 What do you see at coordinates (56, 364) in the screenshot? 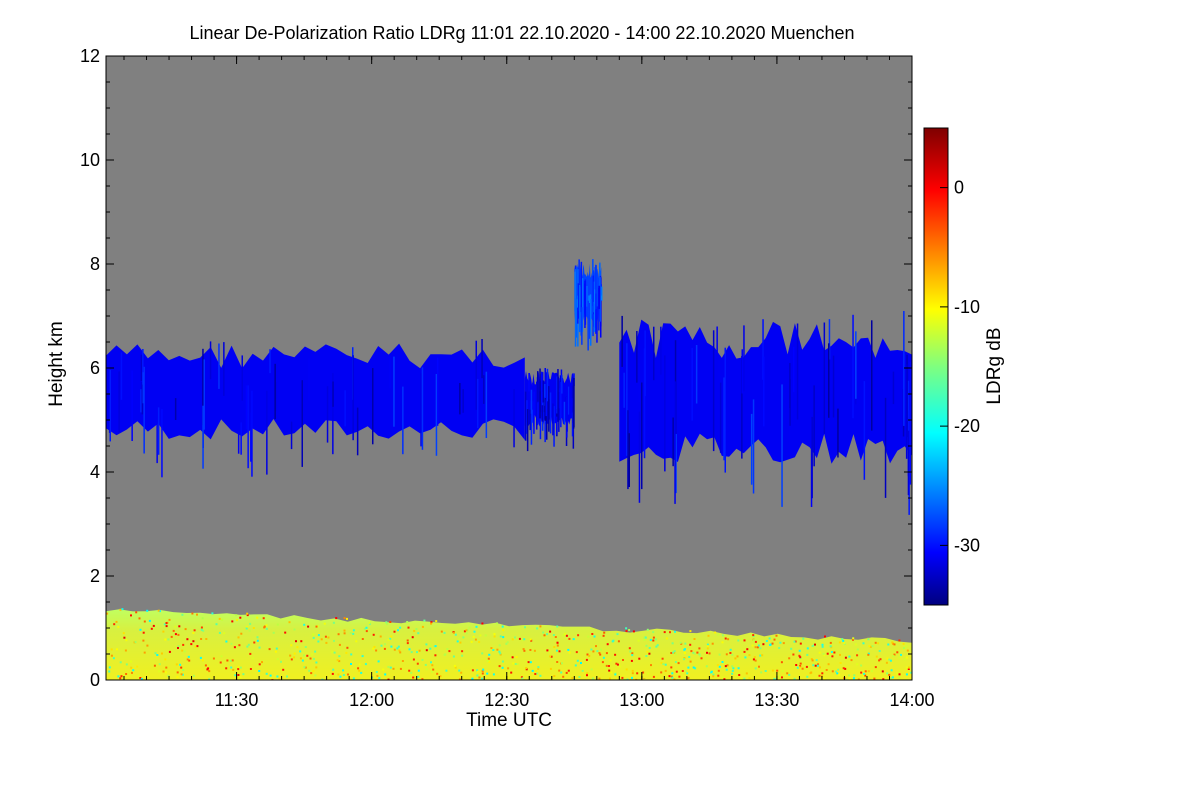
I see `y-axis-title: Height km` at bounding box center [56, 364].